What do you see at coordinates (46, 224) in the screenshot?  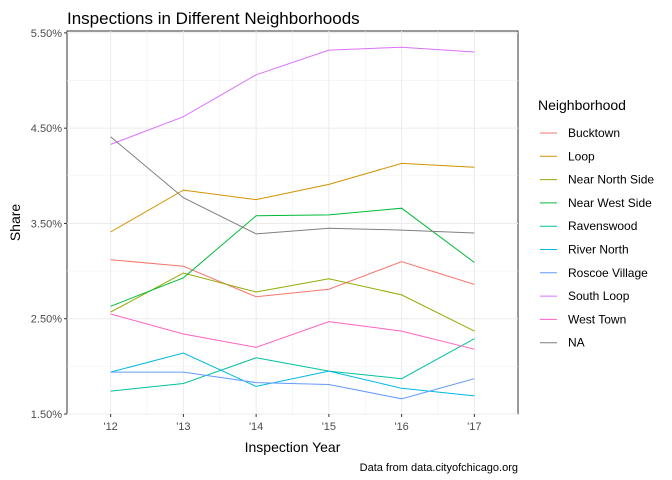 I see `y-tick-label: 3.50%` at bounding box center [46, 224].